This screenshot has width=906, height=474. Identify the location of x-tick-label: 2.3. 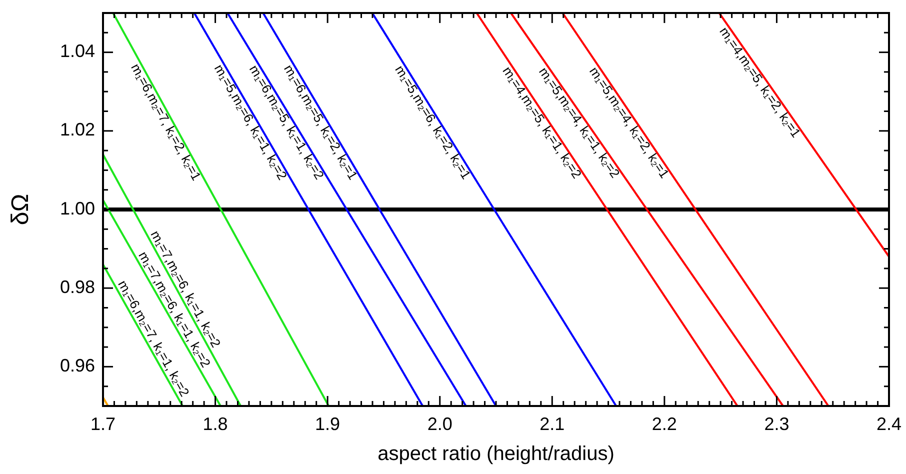
(777, 424).